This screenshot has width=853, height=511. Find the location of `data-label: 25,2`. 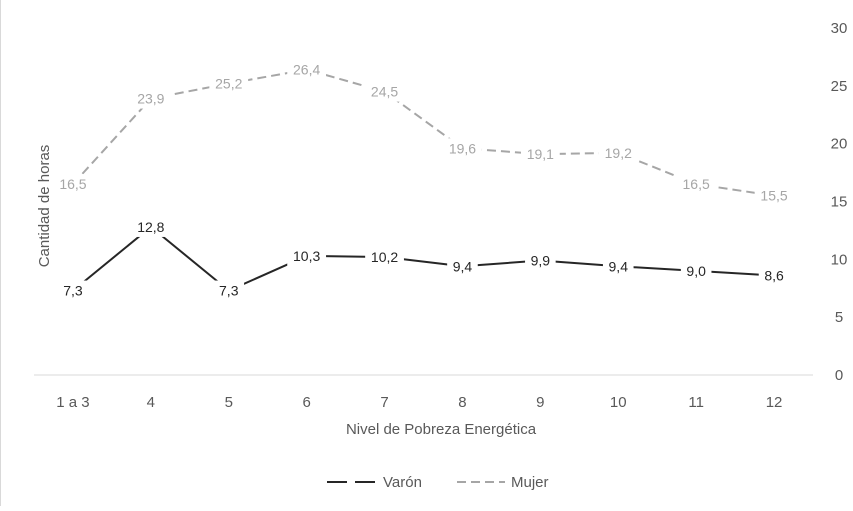

data-label: 25,2 is located at coordinates (228, 84).